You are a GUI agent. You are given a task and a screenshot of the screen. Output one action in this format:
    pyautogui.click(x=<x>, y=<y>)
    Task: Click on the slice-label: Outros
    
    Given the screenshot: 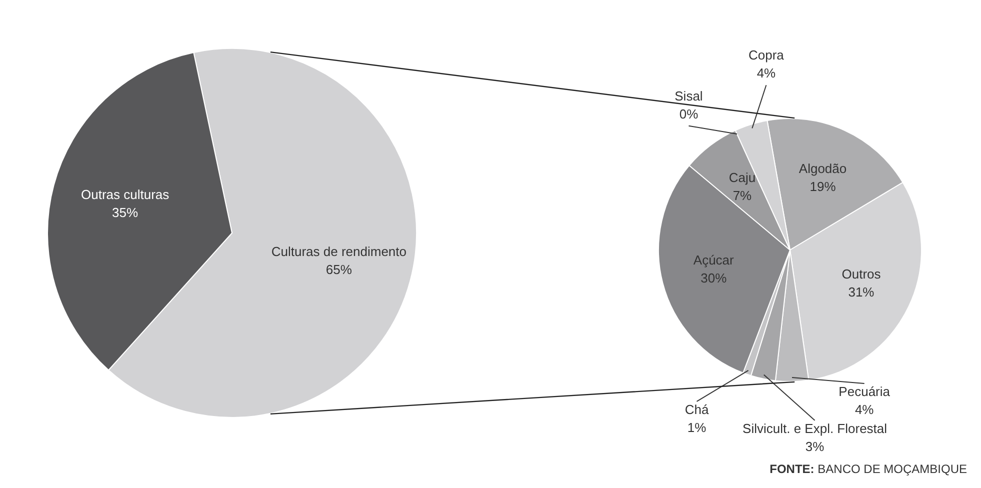 What is the action you would take?
    pyautogui.click(x=862, y=274)
    